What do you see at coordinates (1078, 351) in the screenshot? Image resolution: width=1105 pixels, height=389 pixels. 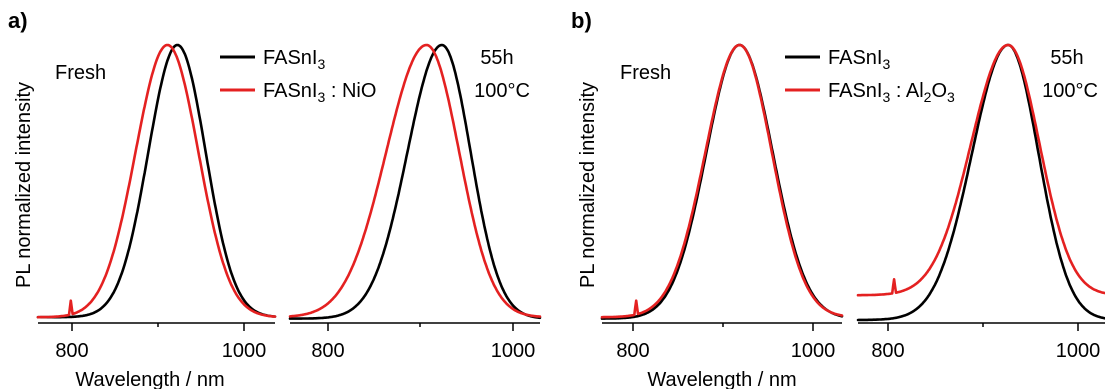 I see `panel-b-sub2-tick-label-1000: 1000` at bounding box center [1078, 351].